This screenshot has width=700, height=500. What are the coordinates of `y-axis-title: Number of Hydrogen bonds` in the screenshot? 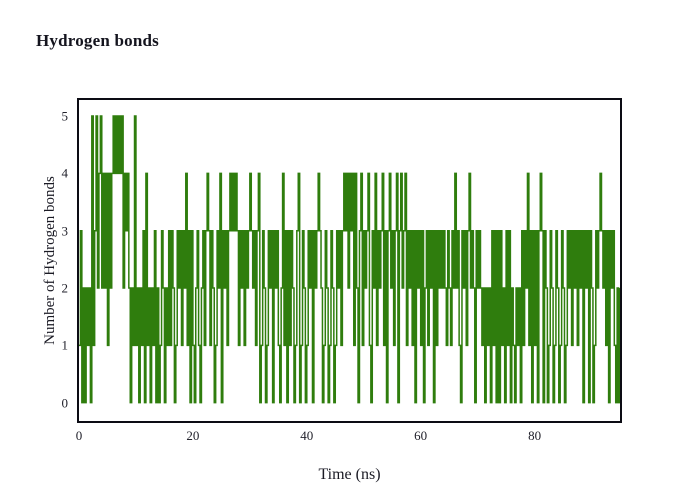 It's located at (50, 260).